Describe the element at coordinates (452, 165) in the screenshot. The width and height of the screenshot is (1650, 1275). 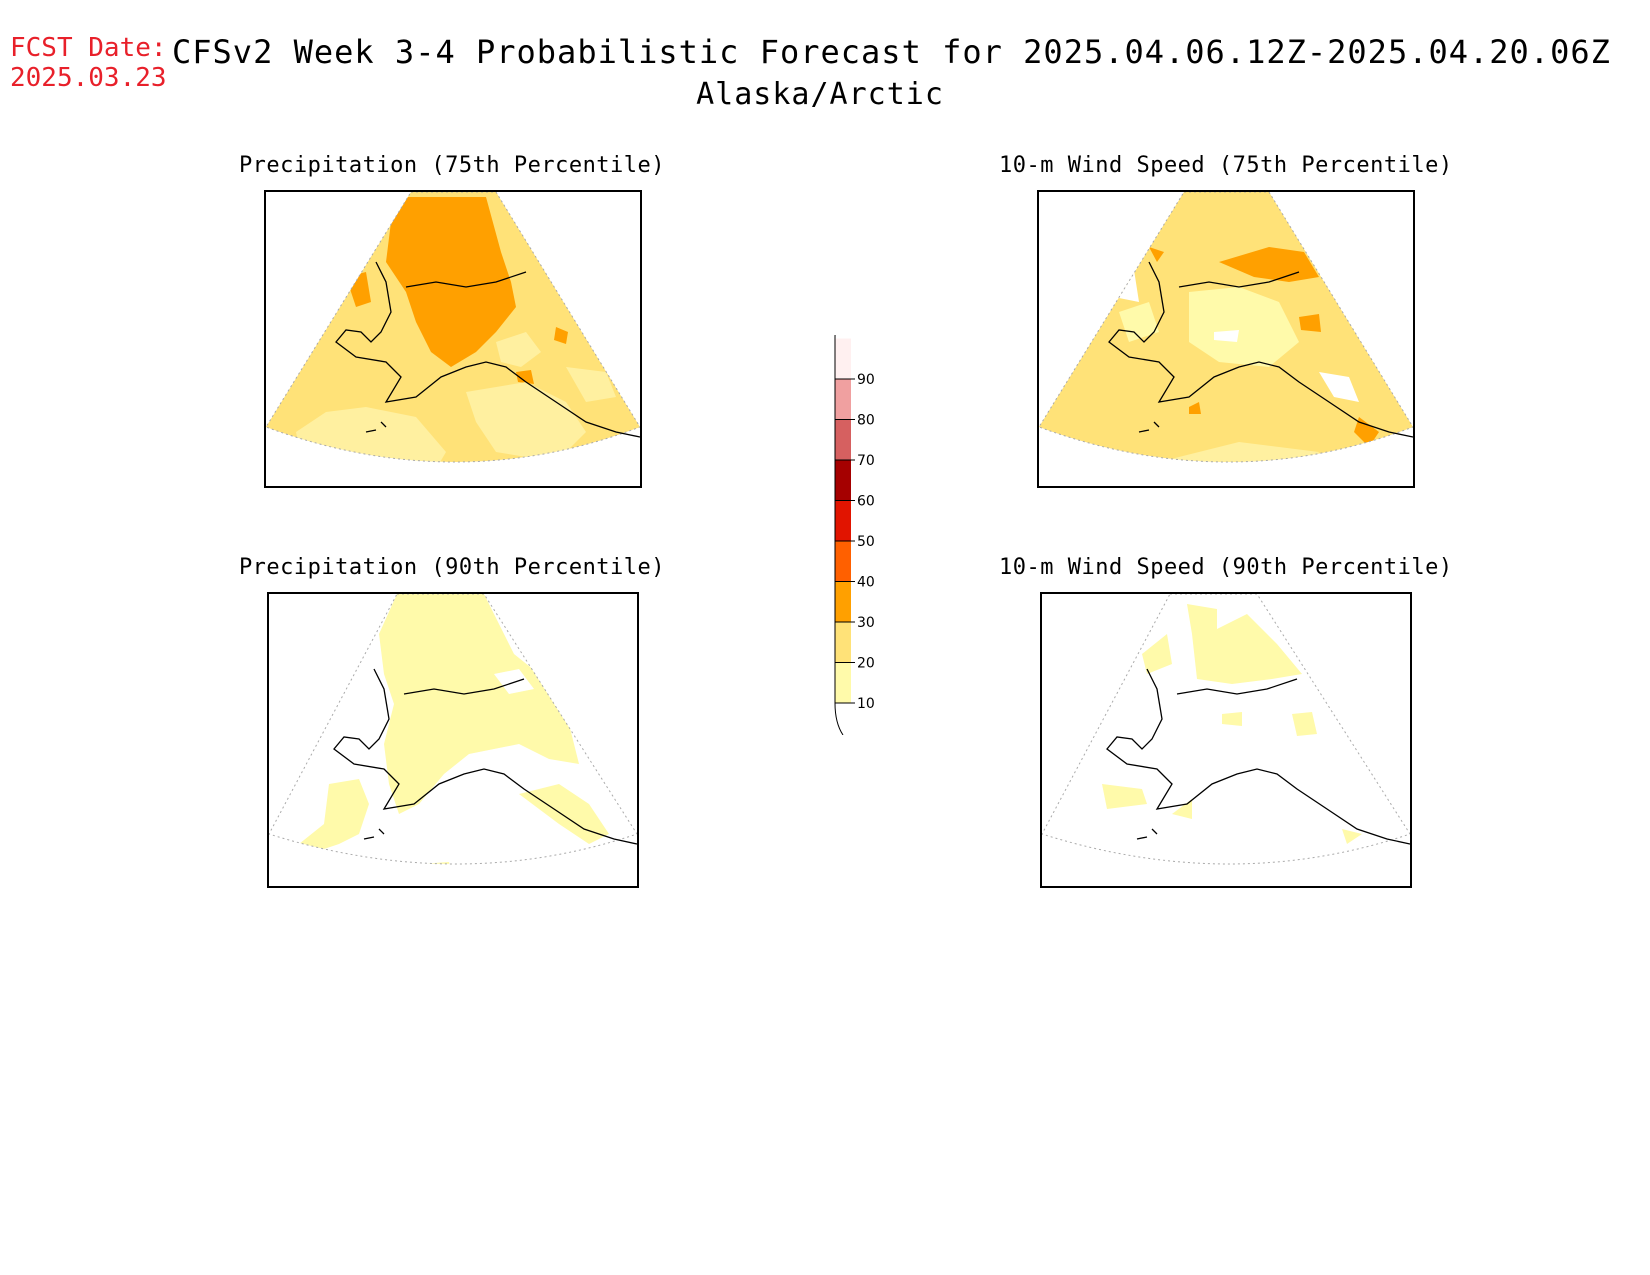
I see `panel-title-precip-75: Precipitation (75th Percentile)` at that location.